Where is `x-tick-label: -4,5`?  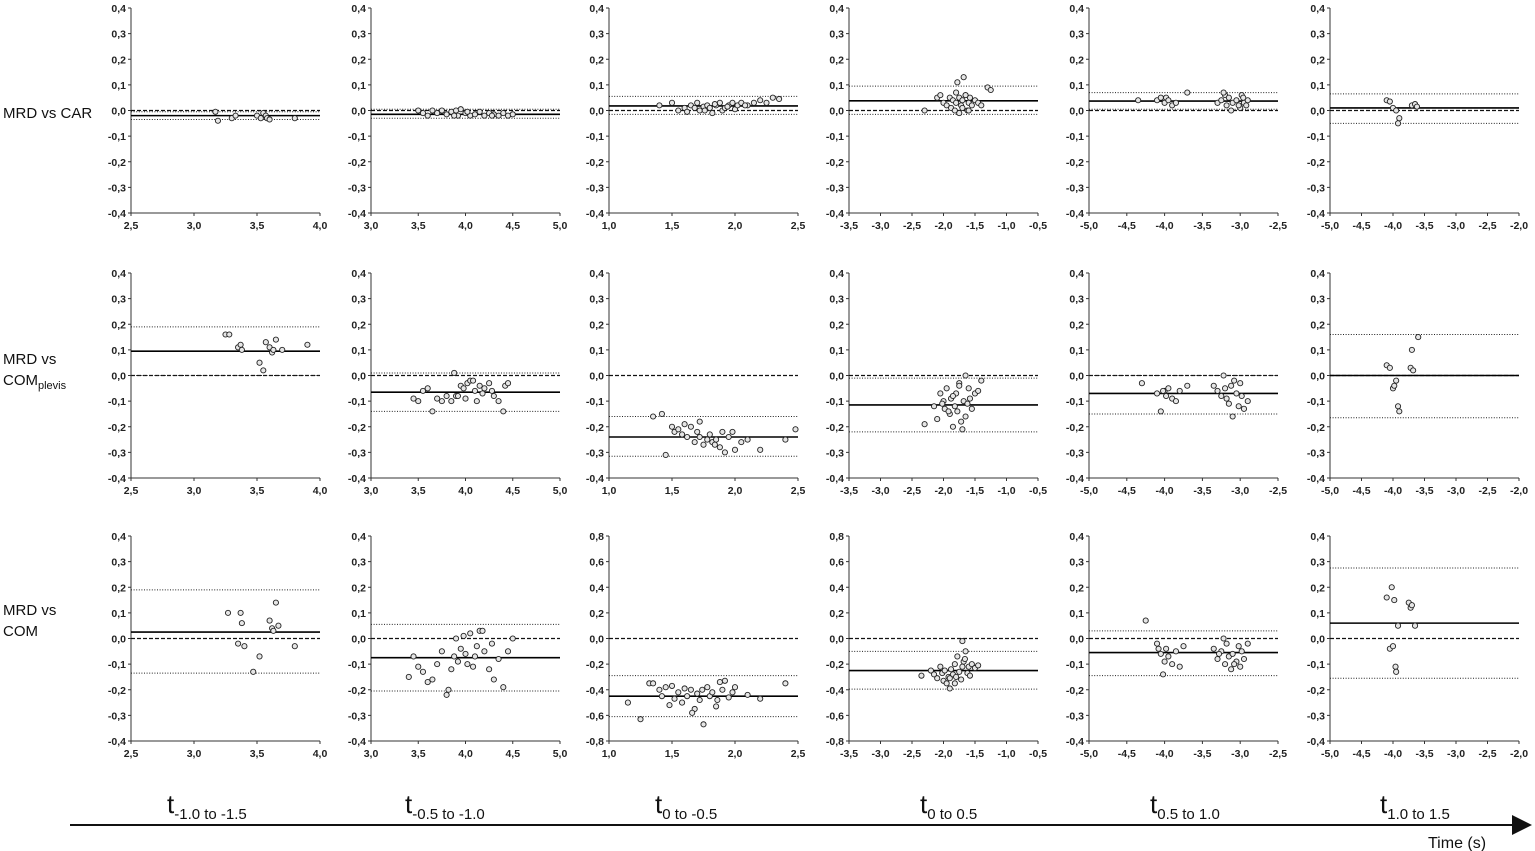
x-tick-label: -4,5 is located at coordinates (1127, 491).